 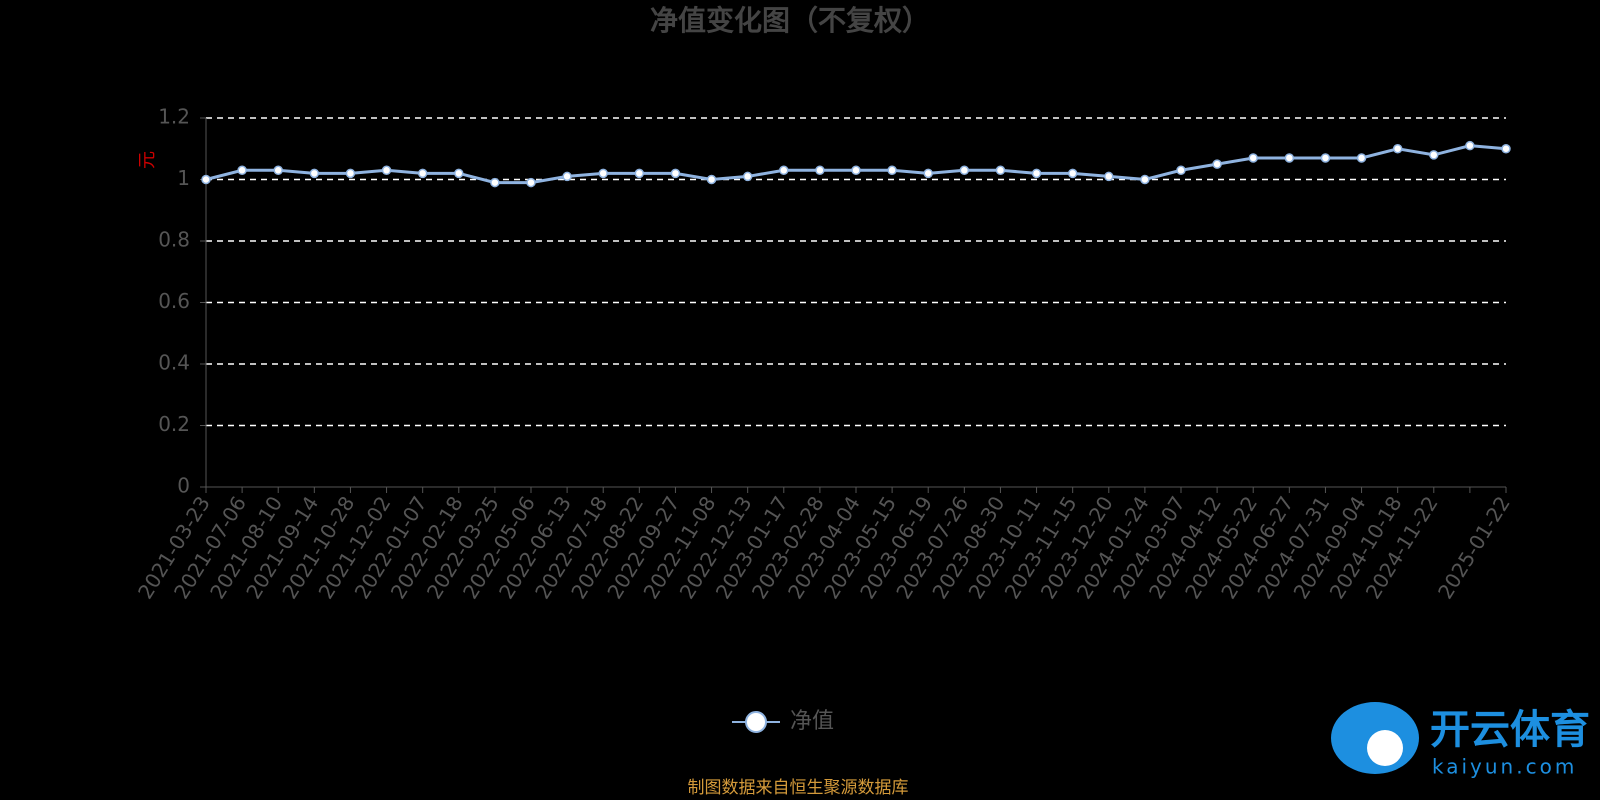 What do you see at coordinates (812, 721) in the screenshot?
I see `legend-label: 净值` at bounding box center [812, 721].